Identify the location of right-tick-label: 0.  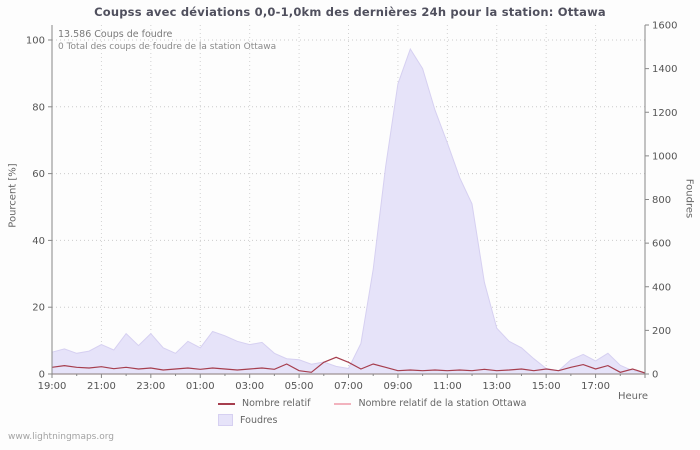
(655, 375).